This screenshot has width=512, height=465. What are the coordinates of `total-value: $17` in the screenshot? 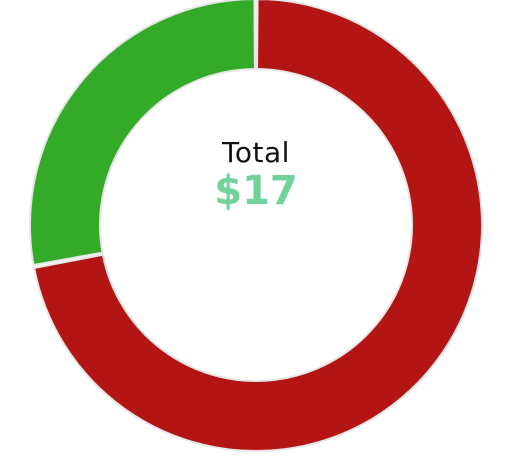 It's located at (256, 191).